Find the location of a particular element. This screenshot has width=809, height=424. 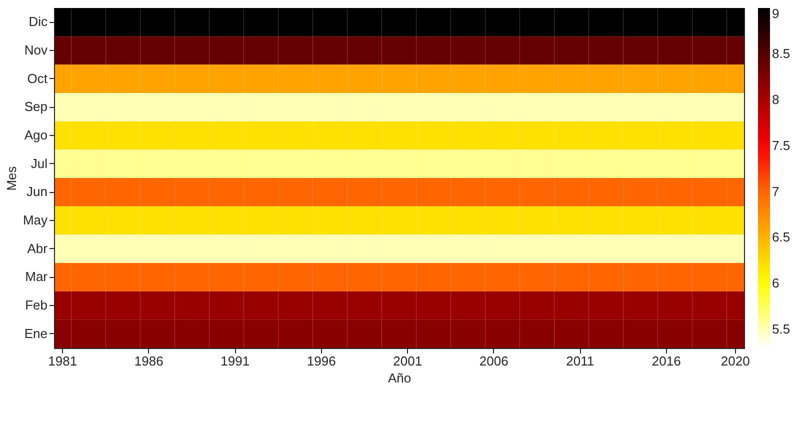

y-tick-label: Jul is located at coordinates (39, 163).